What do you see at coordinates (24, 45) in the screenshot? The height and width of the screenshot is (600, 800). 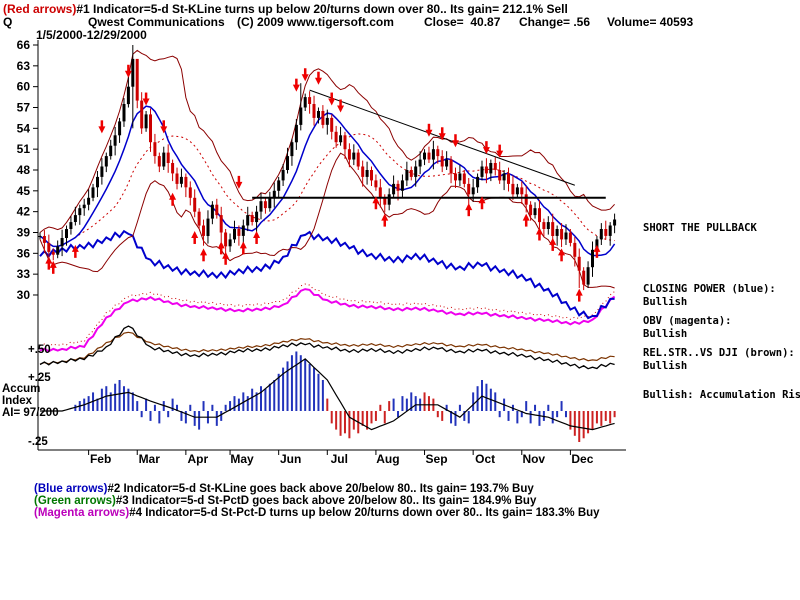 I see `y-axis-tick-label: 66` at bounding box center [24, 45].